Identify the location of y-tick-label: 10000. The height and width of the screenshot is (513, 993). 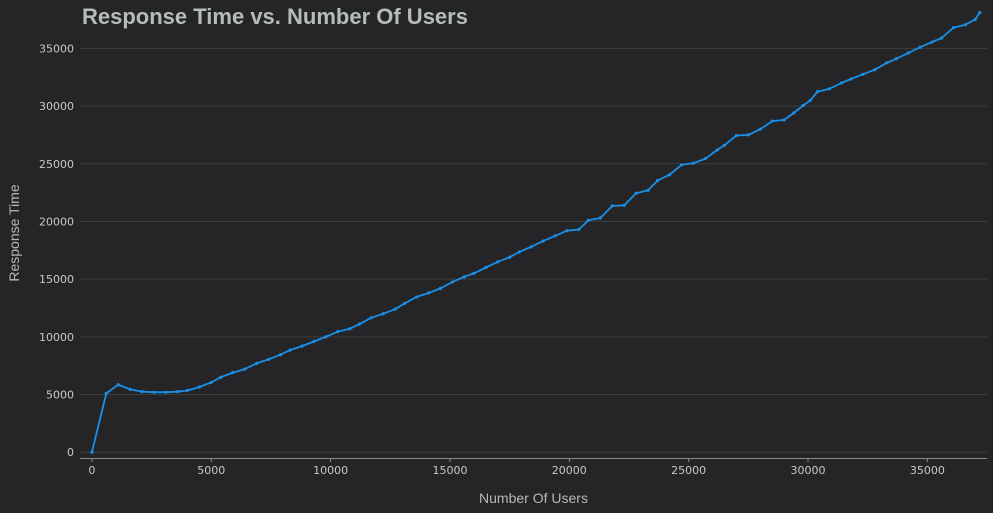
(56, 337).